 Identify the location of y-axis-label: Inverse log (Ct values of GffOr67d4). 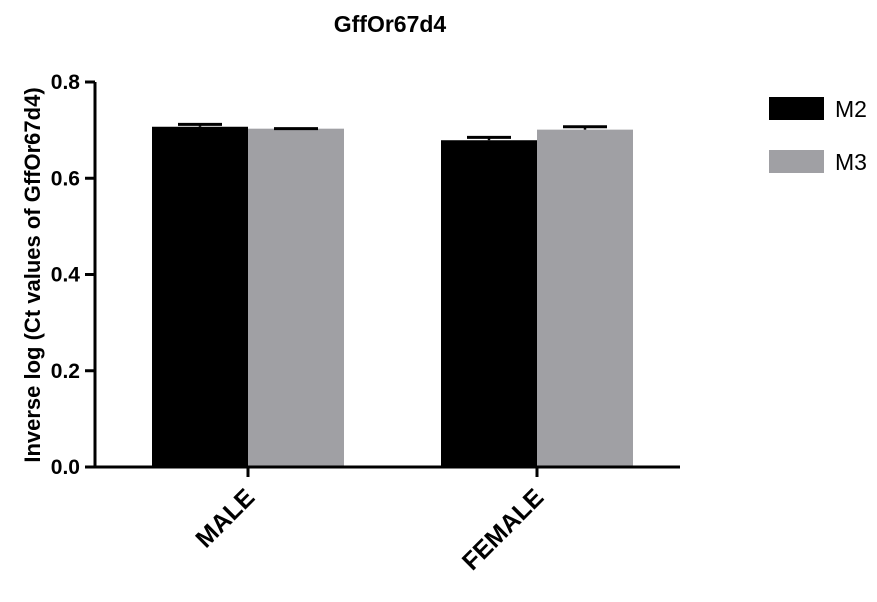
(32, 274).